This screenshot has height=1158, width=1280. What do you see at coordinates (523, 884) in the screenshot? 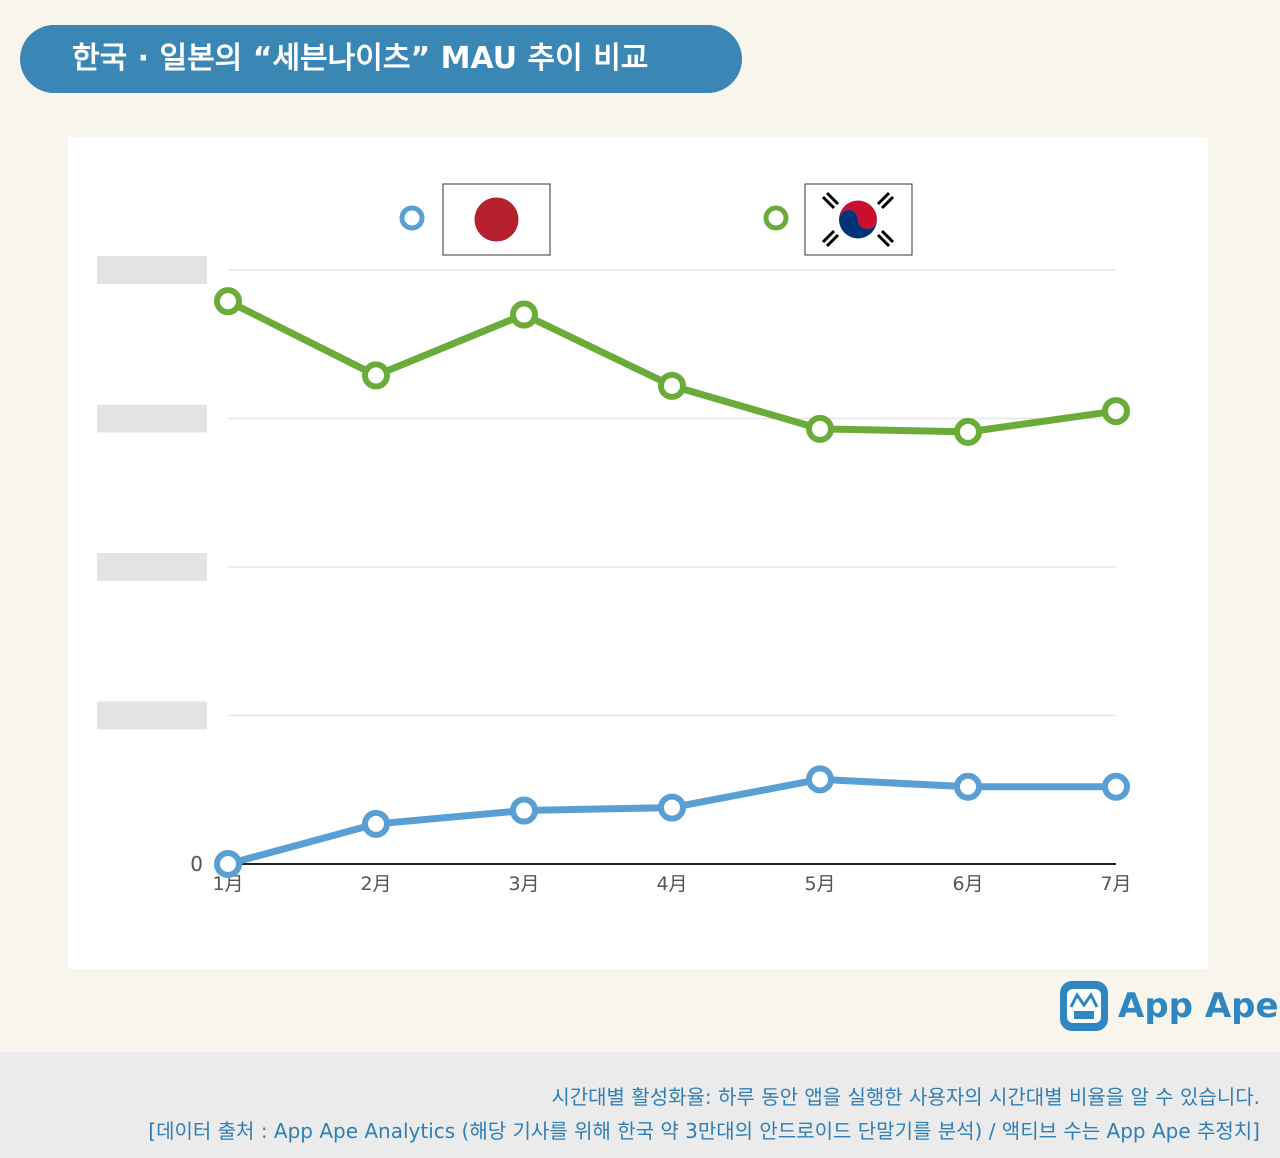
I see `x-tick-label: 3月` at bounding box center [523, 884].